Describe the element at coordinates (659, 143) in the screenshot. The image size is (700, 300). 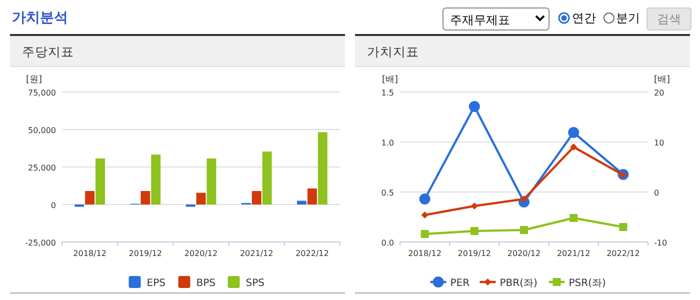
I see `y2-tick-label: 10` at that location.